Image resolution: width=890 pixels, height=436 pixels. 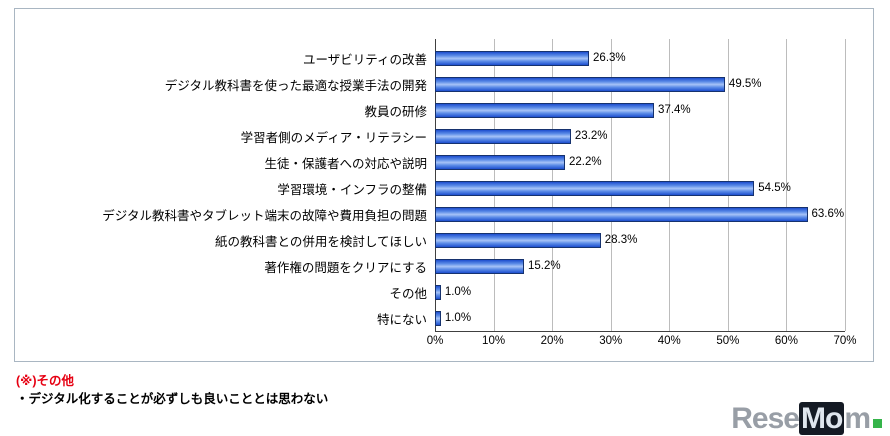 I want to click on bar-track: 15.2%, so click(x=640, y=266).